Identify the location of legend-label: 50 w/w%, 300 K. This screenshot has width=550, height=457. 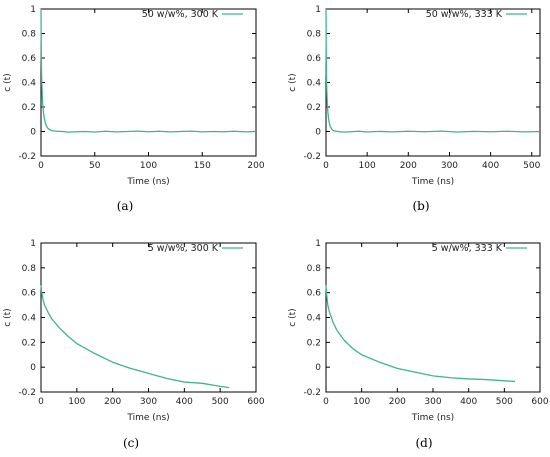
(180, 14).